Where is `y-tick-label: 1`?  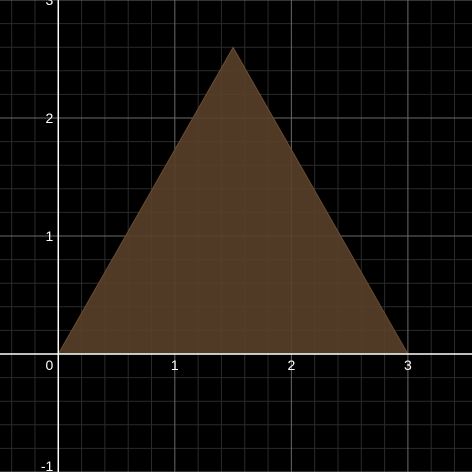
y-tick-label: 1 is located at coordinates (49, 236).